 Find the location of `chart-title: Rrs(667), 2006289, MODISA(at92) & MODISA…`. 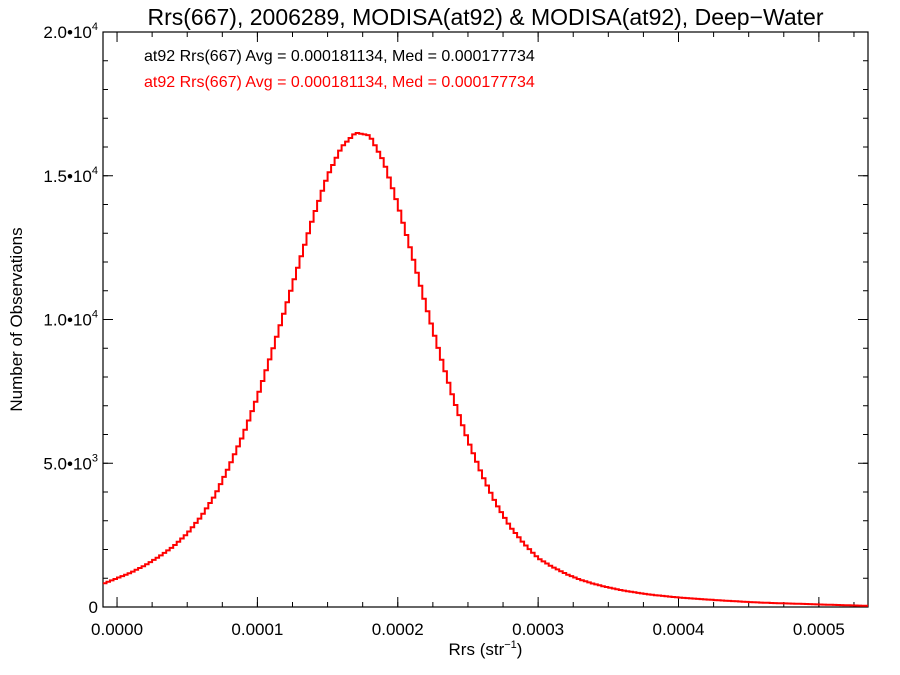

chart-title: Rrs(667), 2006289, MODISA(at92) & MODISA… is located at coordinates (486, 17).